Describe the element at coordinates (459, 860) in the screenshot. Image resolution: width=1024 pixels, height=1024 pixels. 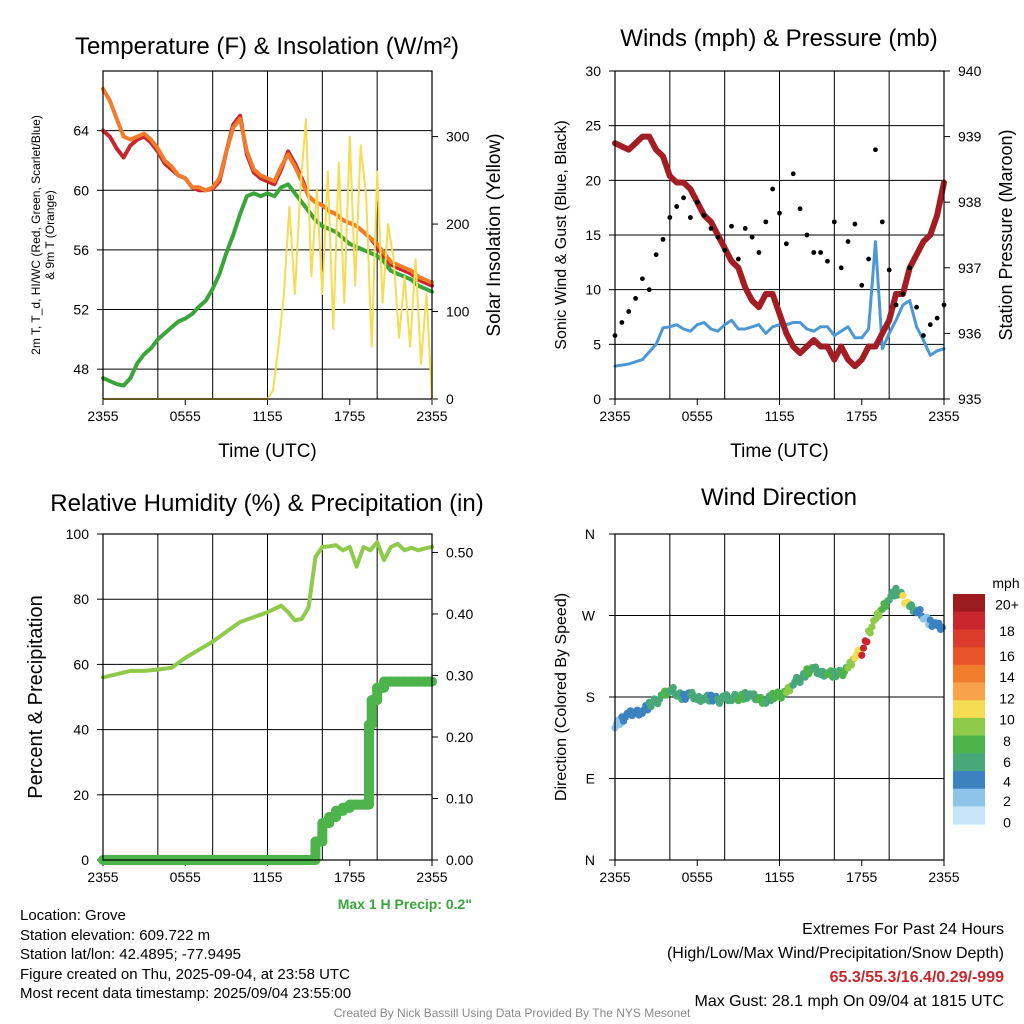
I see `rh-y2tick-label: 0.00` at that location.